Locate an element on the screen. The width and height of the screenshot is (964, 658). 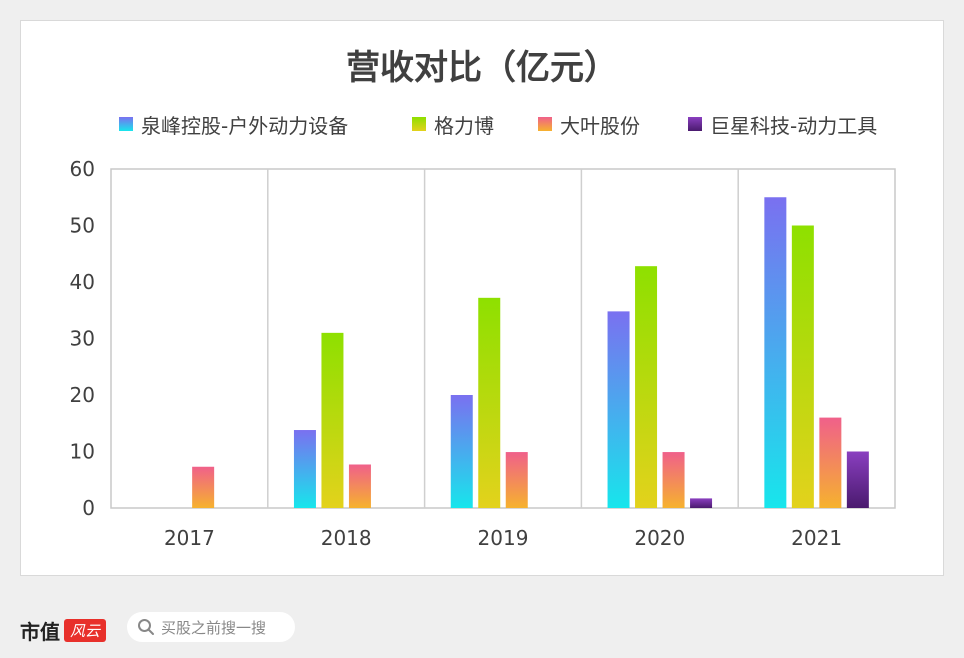
chart-legend: 泉峰控股-户外动力设备 格力博 大叶股份 巨星科技-动力工具 is located at coordinates (482, 124).